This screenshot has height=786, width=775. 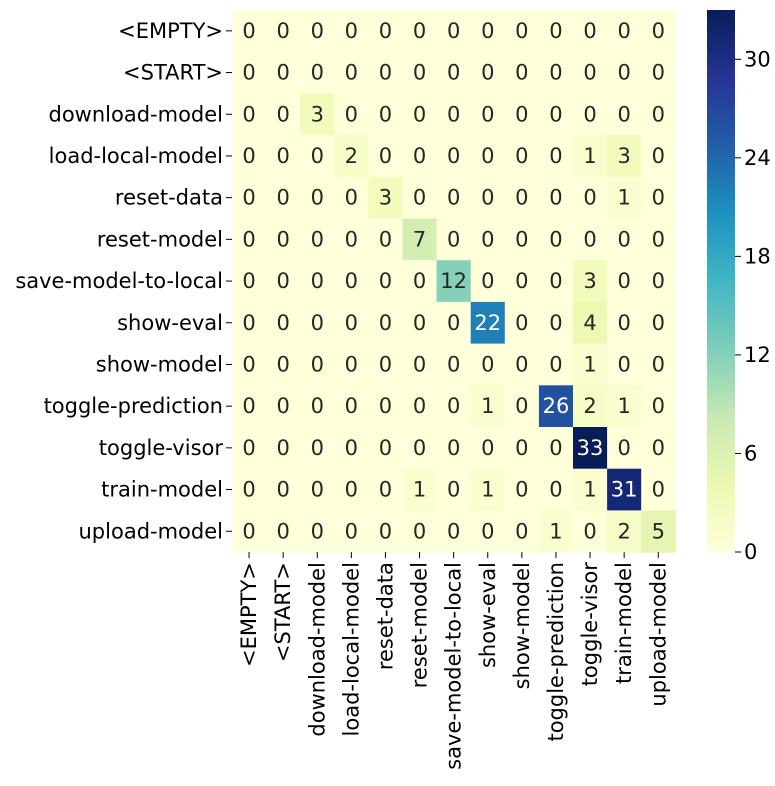 I want to click on cell-r2-c8, so click(x=522, y=114).